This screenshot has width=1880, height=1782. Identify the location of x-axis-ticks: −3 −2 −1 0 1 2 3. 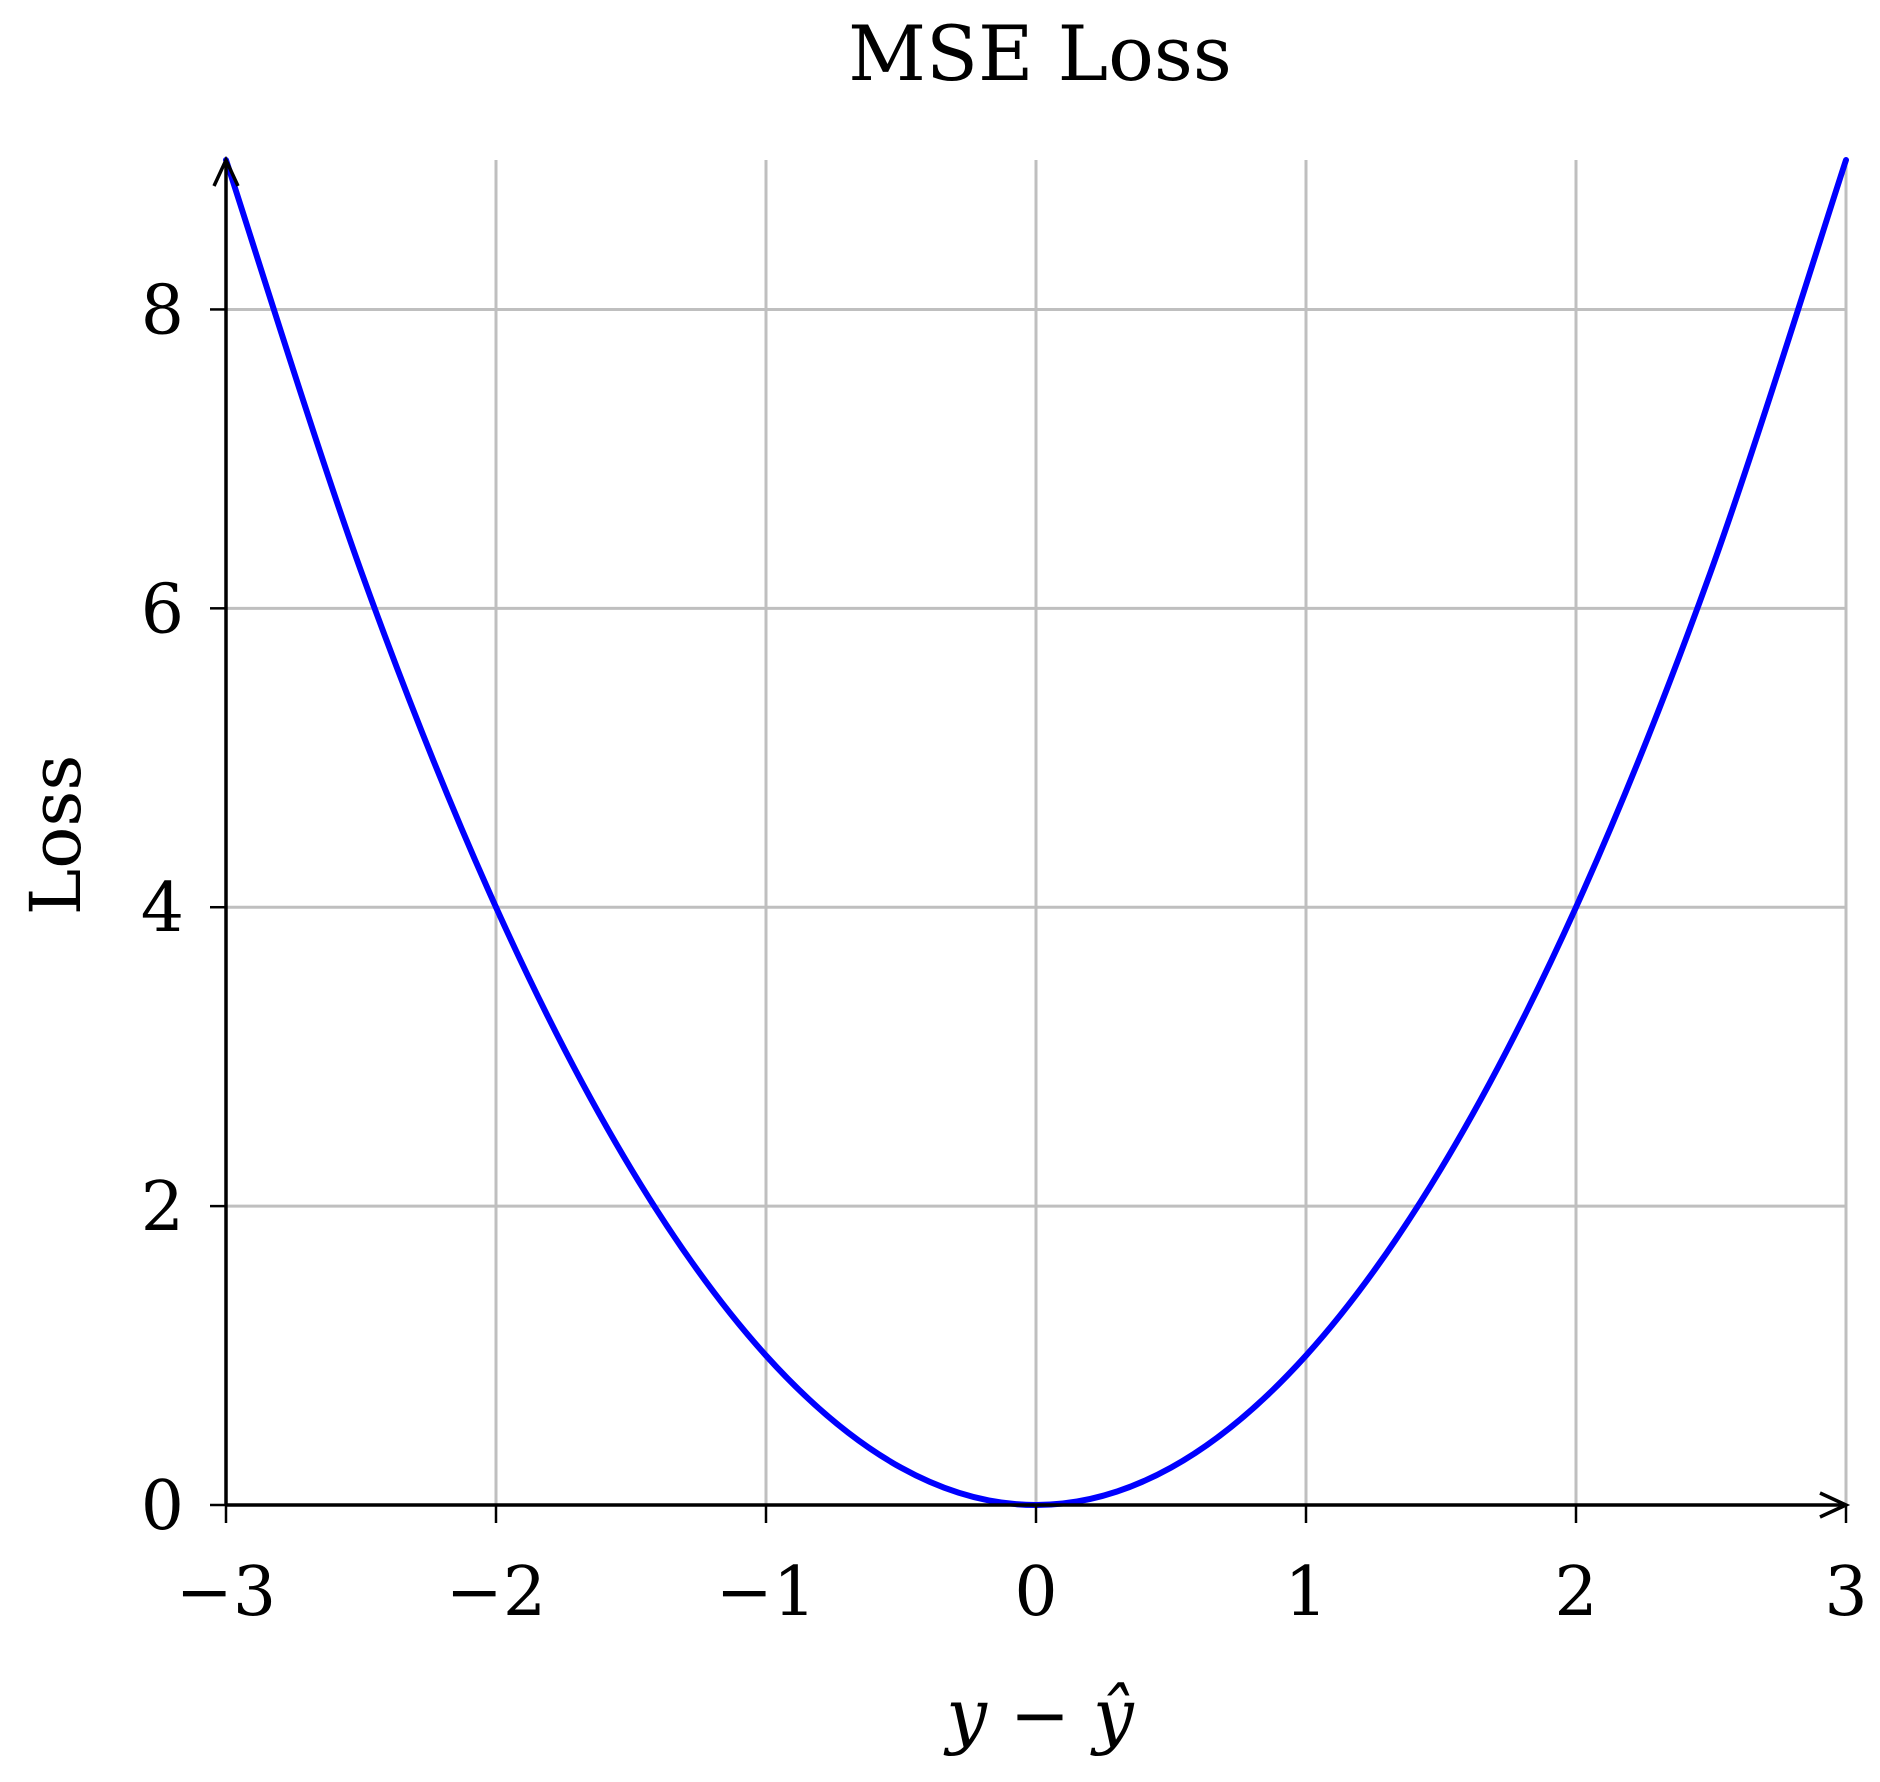
(1022, 1568).